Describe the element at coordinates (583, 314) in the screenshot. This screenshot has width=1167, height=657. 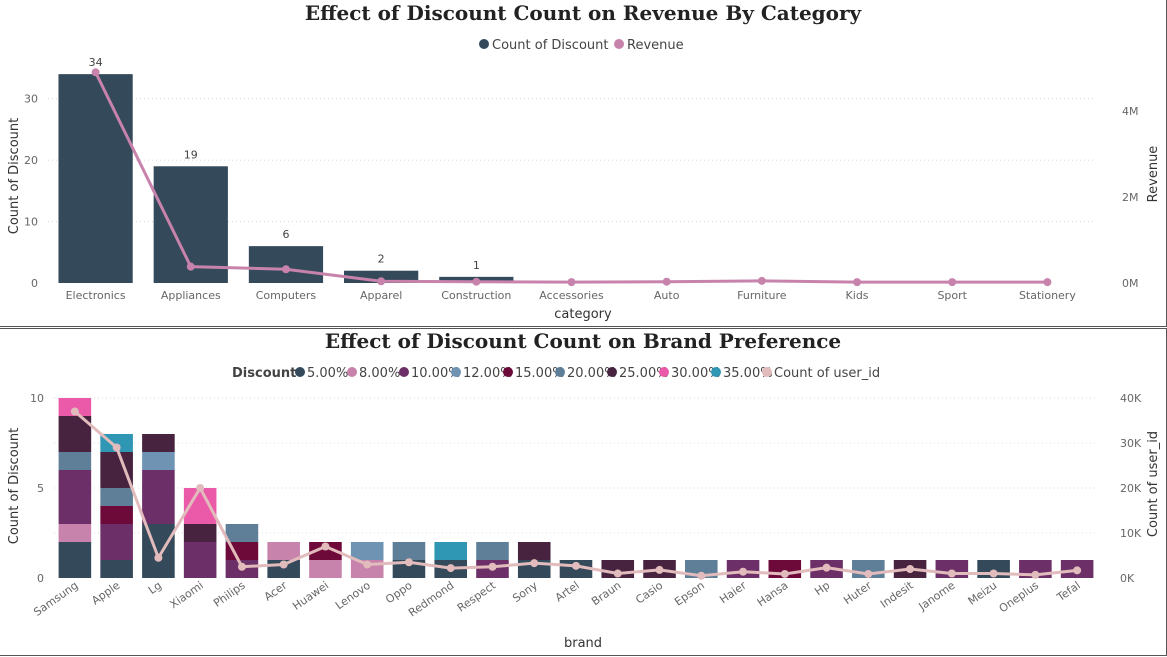
I see `x-axis-title: category` at that location.